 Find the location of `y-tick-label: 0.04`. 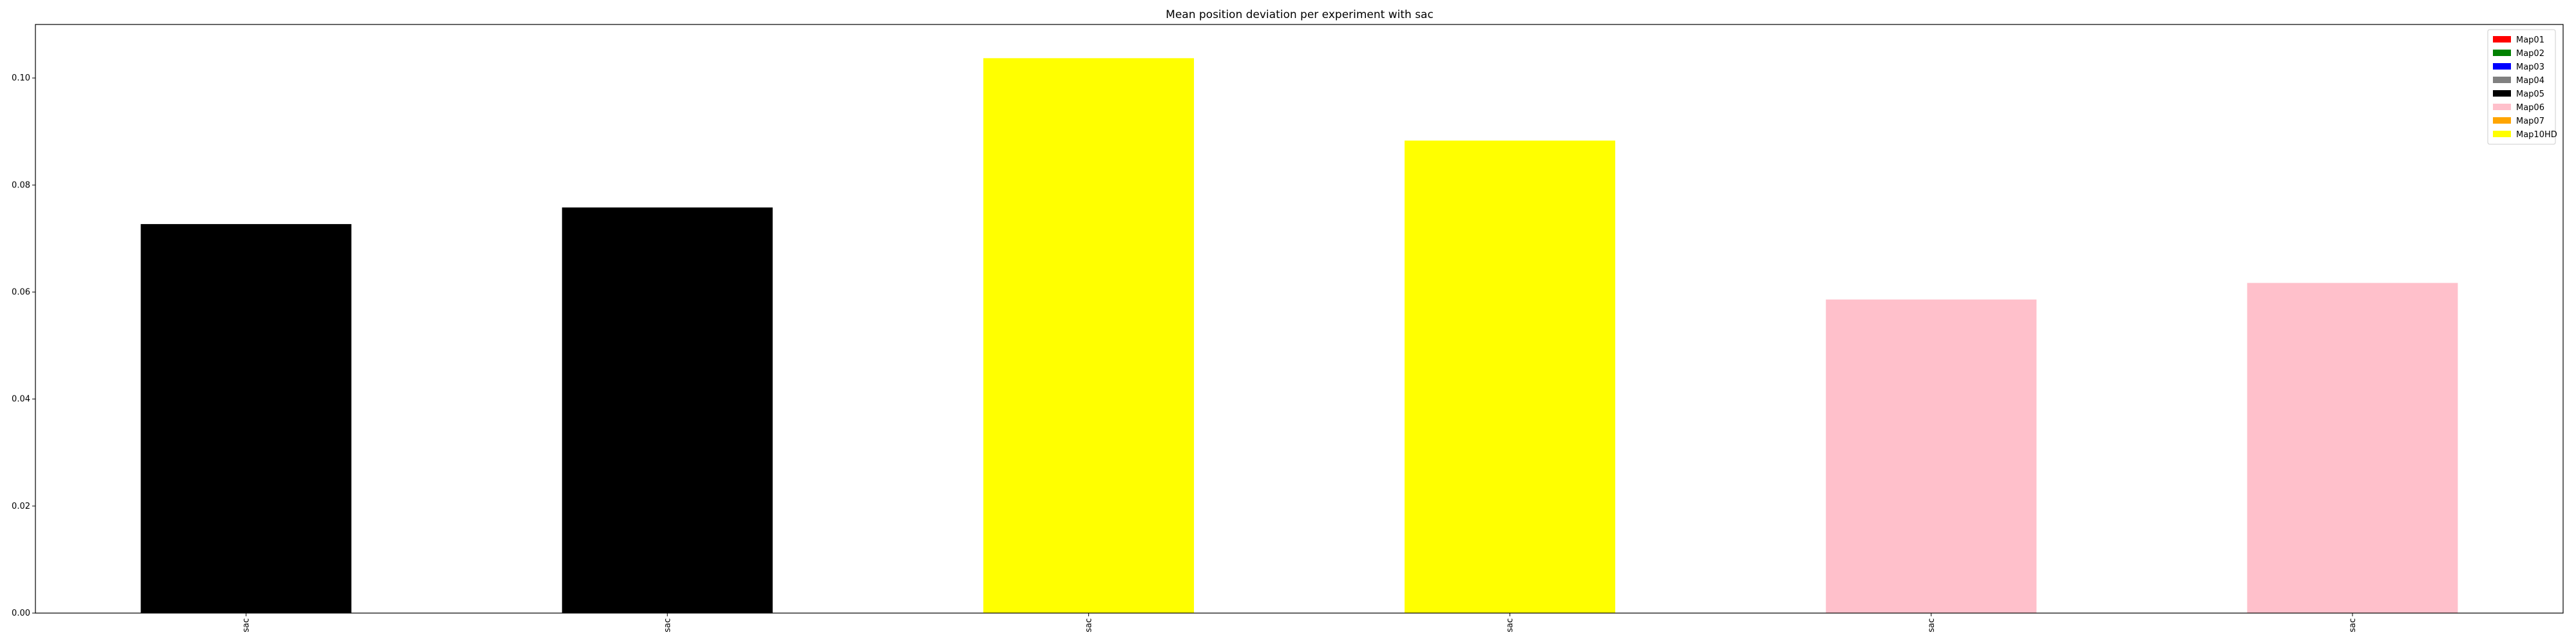

y-tick-label: 0.04 is located at coordinates (21, 399).